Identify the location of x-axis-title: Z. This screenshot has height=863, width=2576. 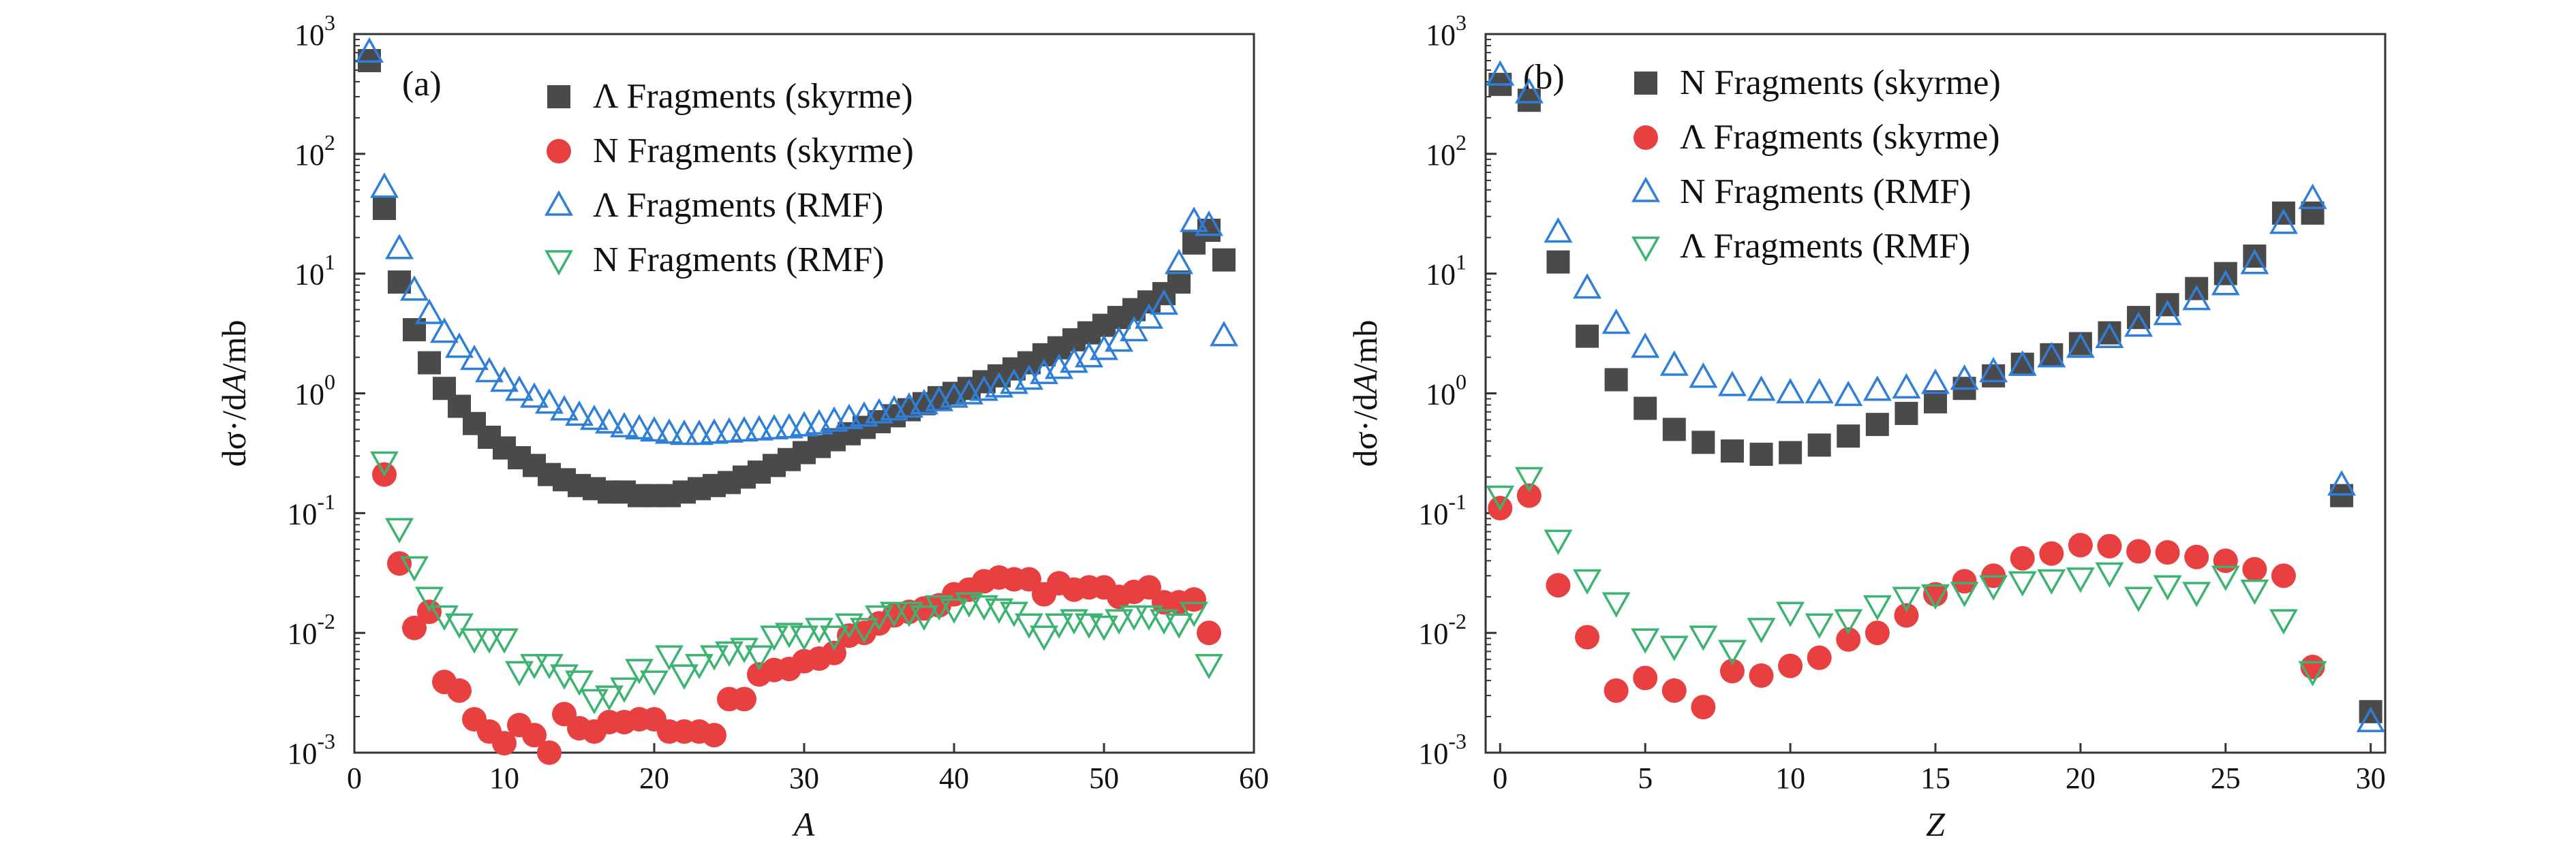
(1936, 824).